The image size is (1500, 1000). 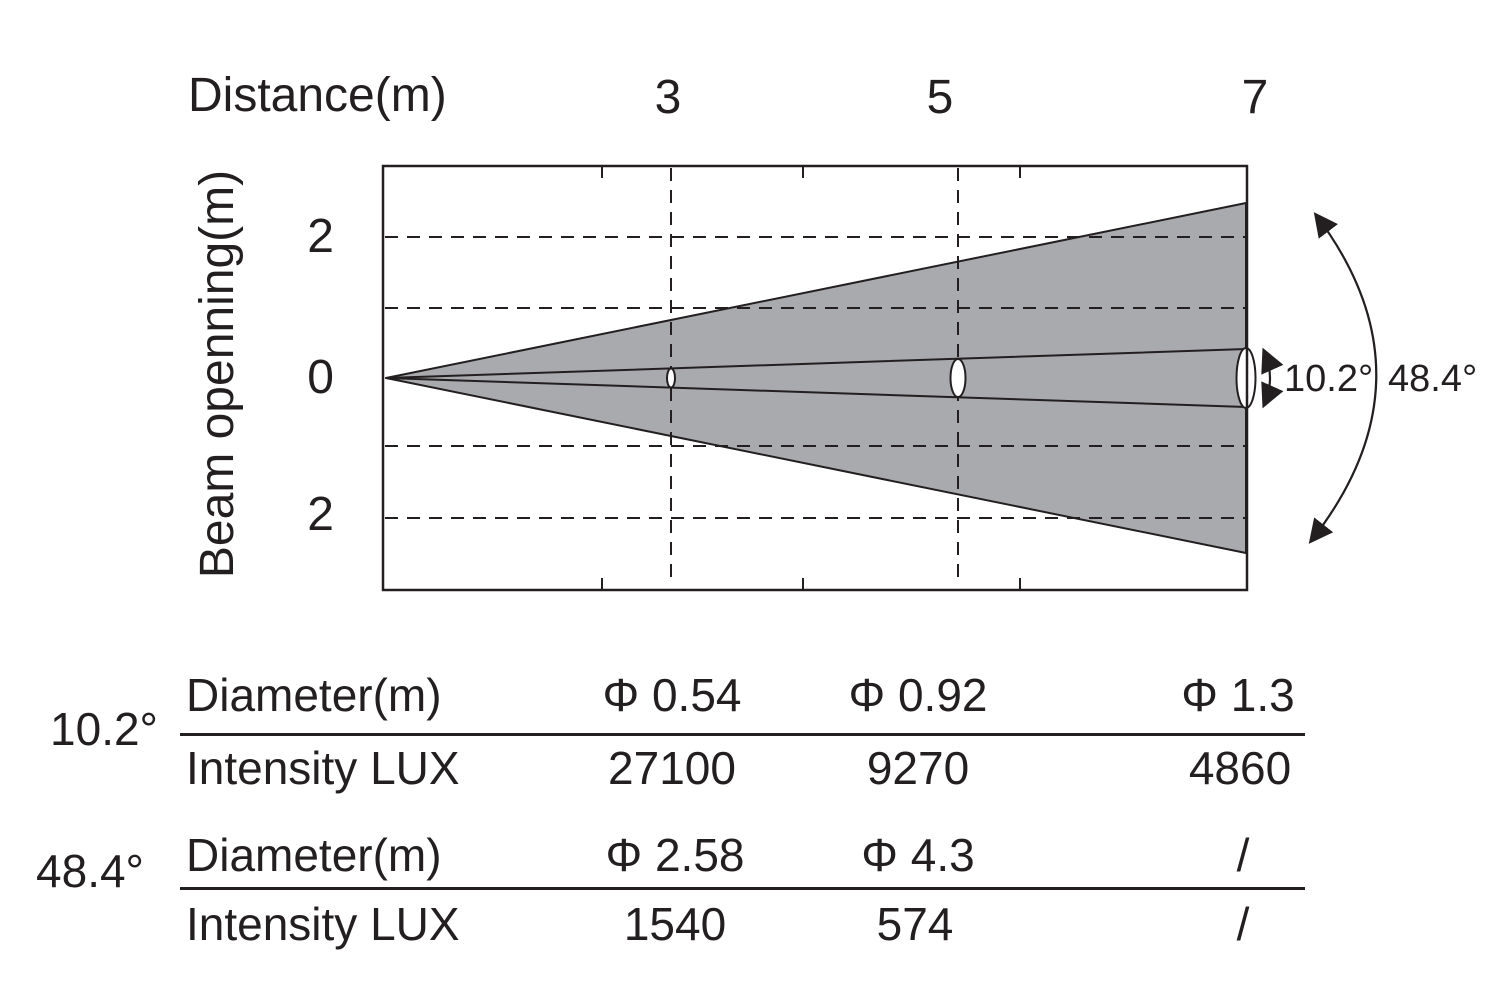 What do you see at coordinates (323, 768) in the screenshot?
I see `table1-intensity-header: Intensity LUX` at bounding box center [323, 768].